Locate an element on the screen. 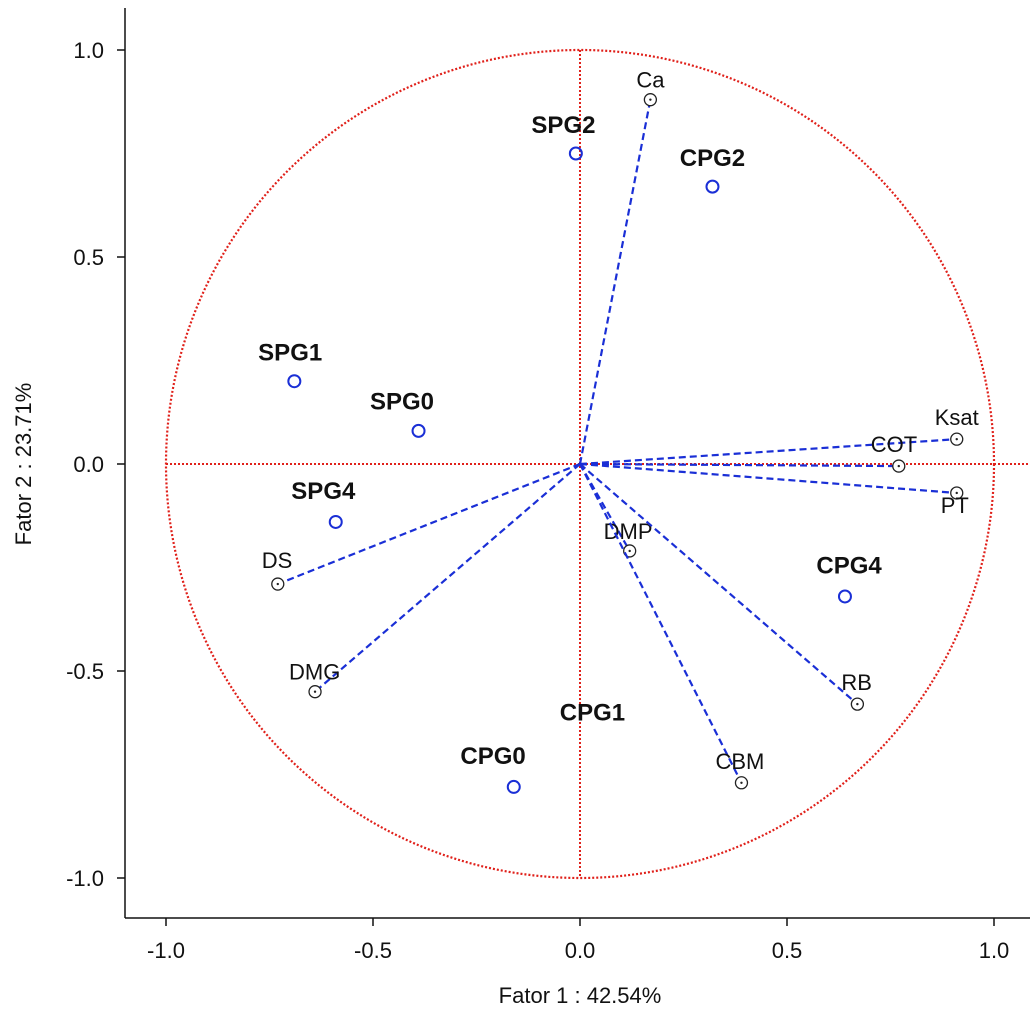  variable-label-rb: RB is located at coordinates (856, 682).